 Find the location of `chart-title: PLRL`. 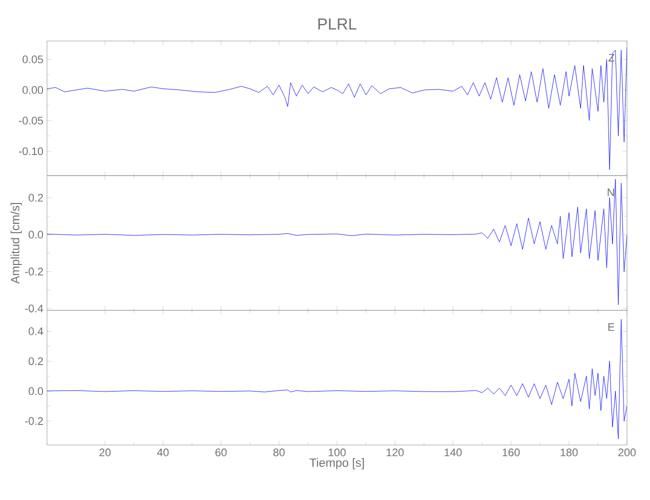

chart-title: PLRL is located at coordinates (337, 24).